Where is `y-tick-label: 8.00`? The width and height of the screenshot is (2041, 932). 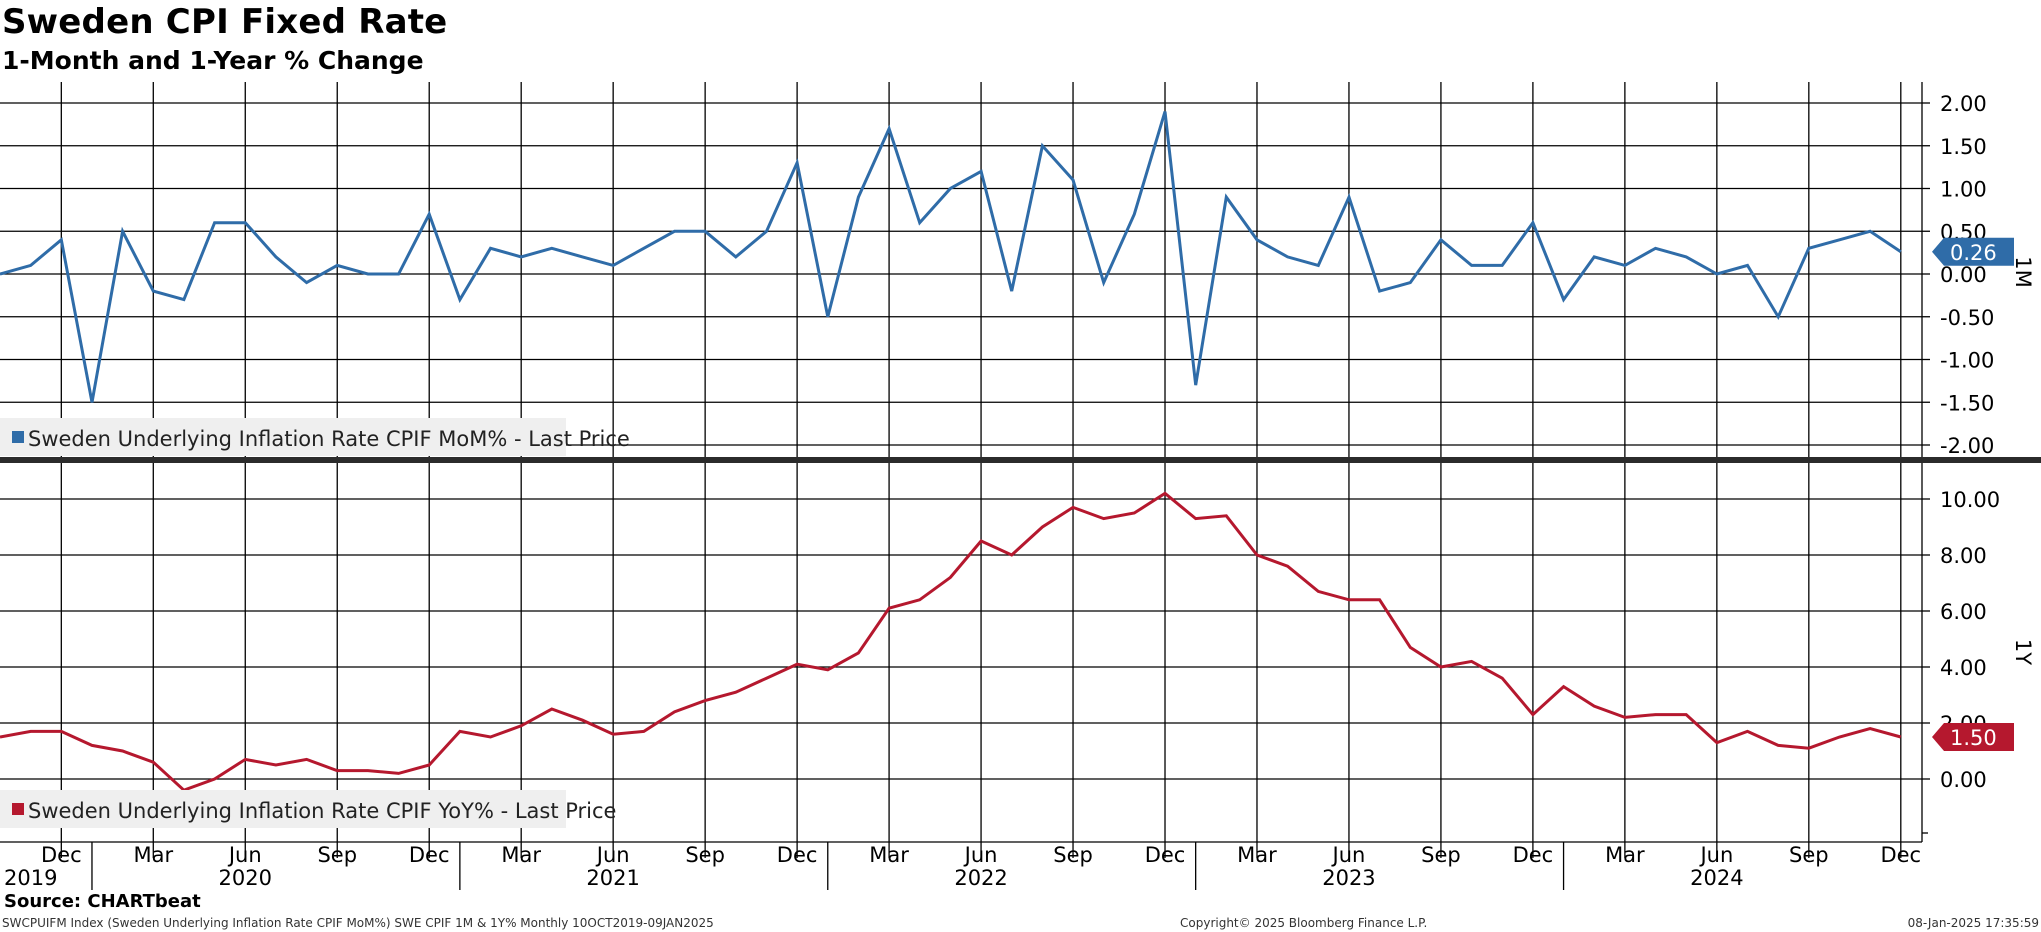
y-tick-label: 8.00 is located at coordinates (1963, 556).